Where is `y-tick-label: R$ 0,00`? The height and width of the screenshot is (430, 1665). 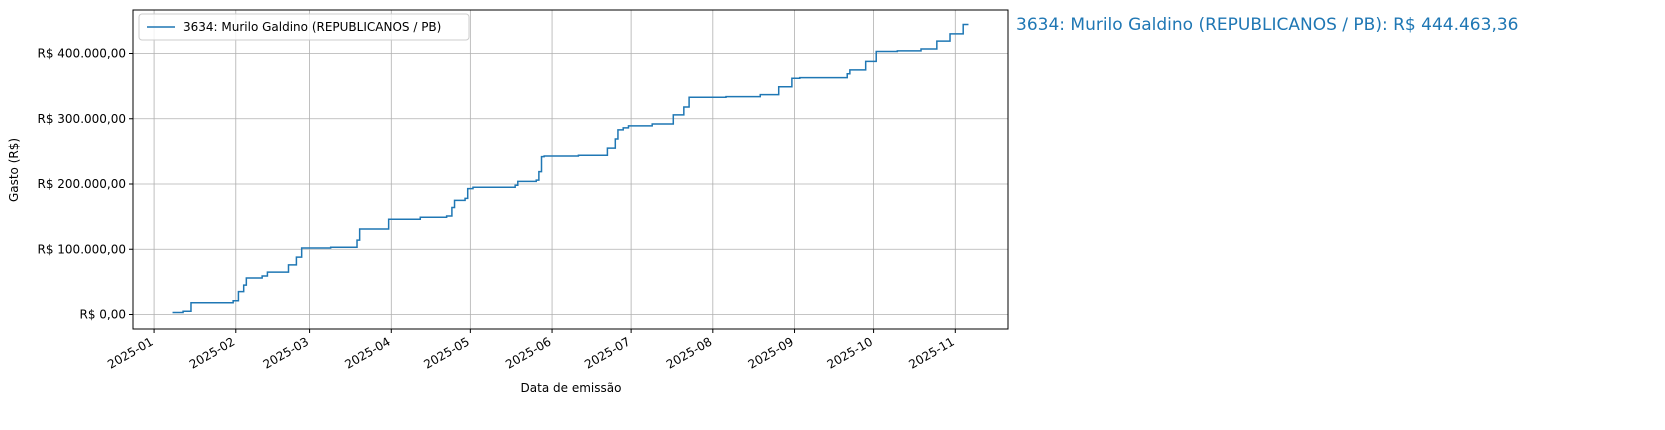
y-tick-label: R$ 0,00 is located at coordinates (102, 315).